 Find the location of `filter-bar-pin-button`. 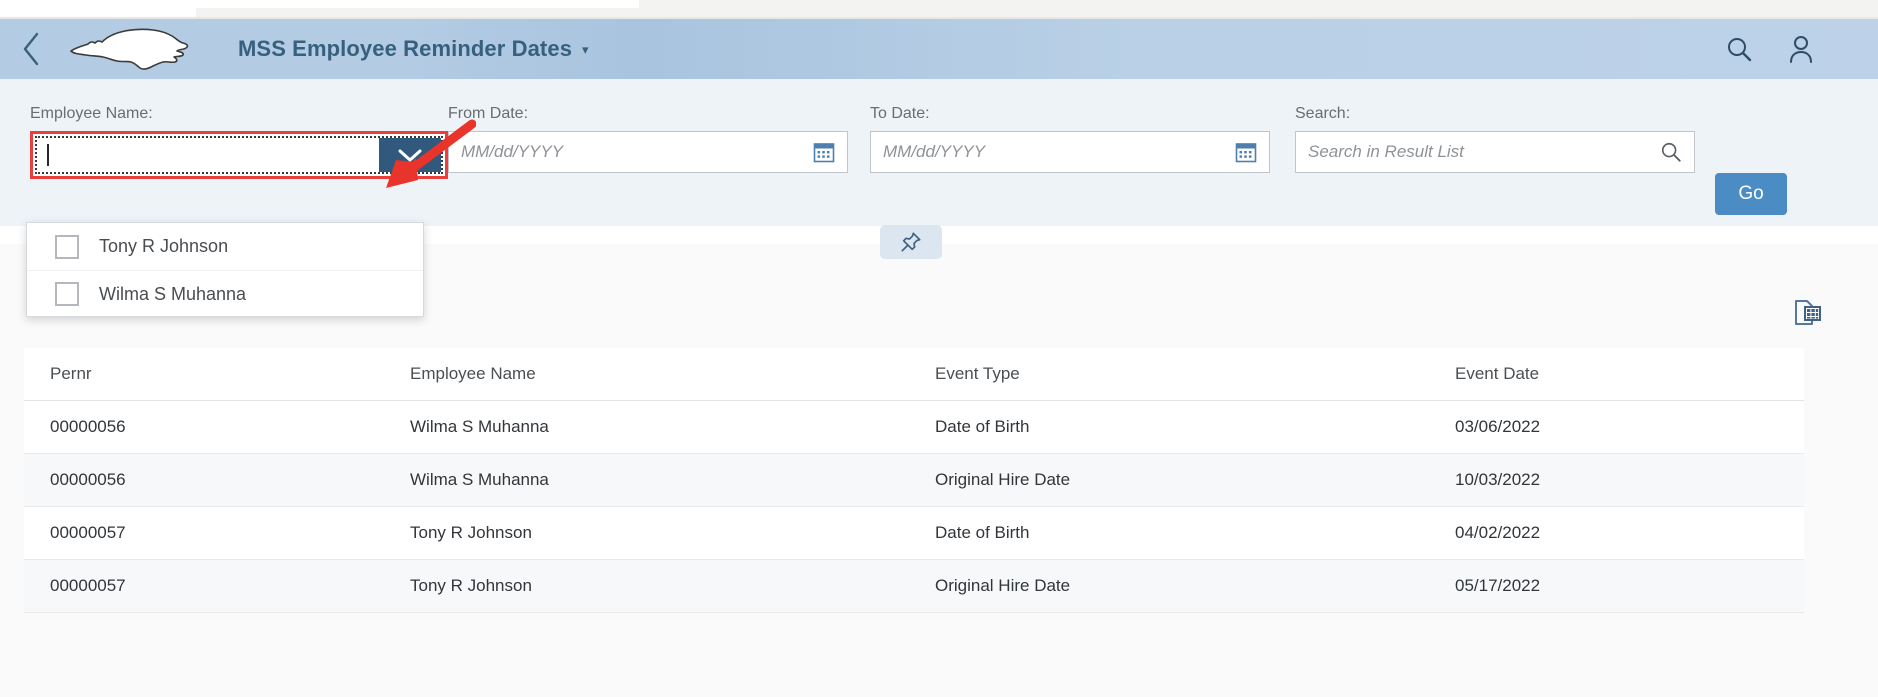

filter-bar-pin-button is located at coordinates (911, 242).